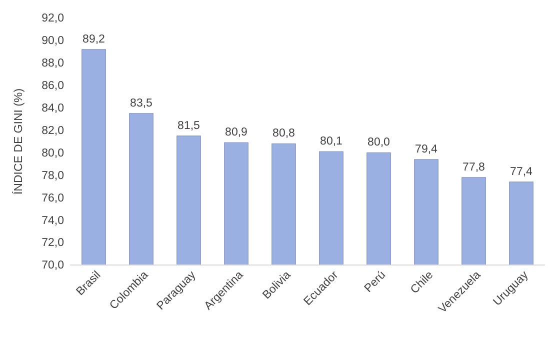 The height and width of the screenshot is (337, 559). I want to click on y-tick-label: 70,0, so click(53, 266).